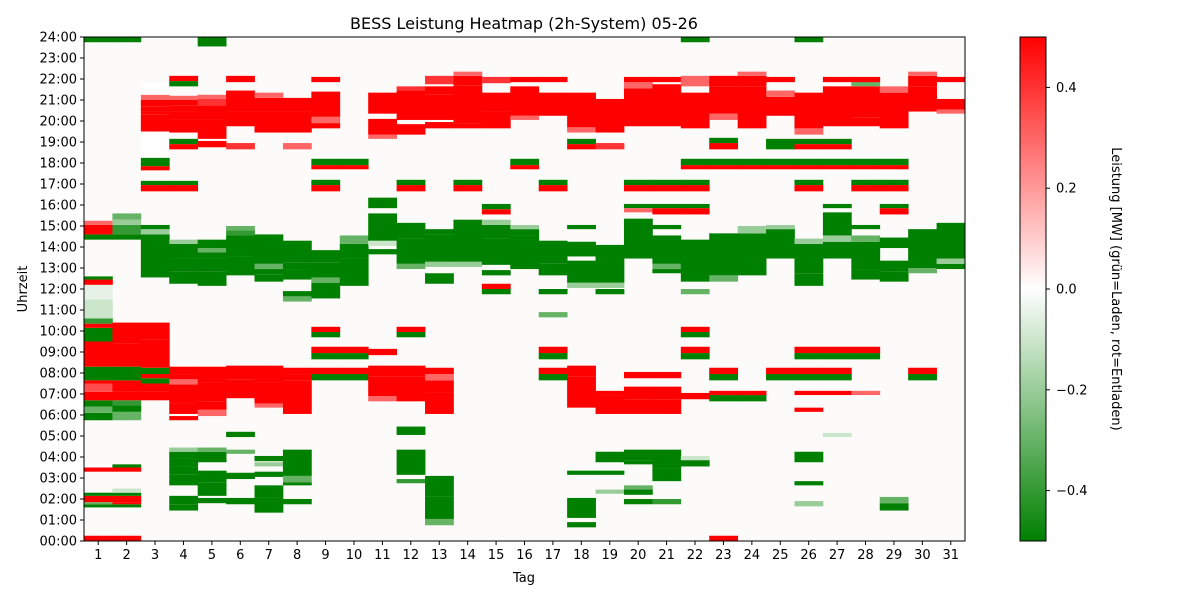 Image resolution: width=1200 pixels, height=600 pixels. What do you see at coordinates (58, 143) in the screenshot?
I see `y-tick-label: 19:00` at bounding box center [58, 143].